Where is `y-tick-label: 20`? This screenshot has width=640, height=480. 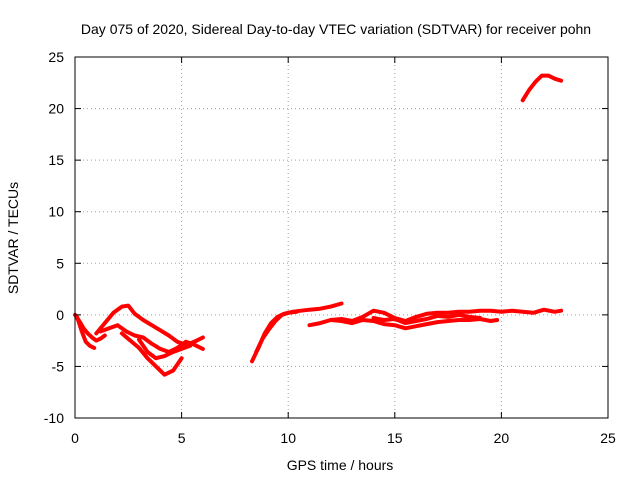
y-tick-label: 20 is located at coordinates (56, 109).